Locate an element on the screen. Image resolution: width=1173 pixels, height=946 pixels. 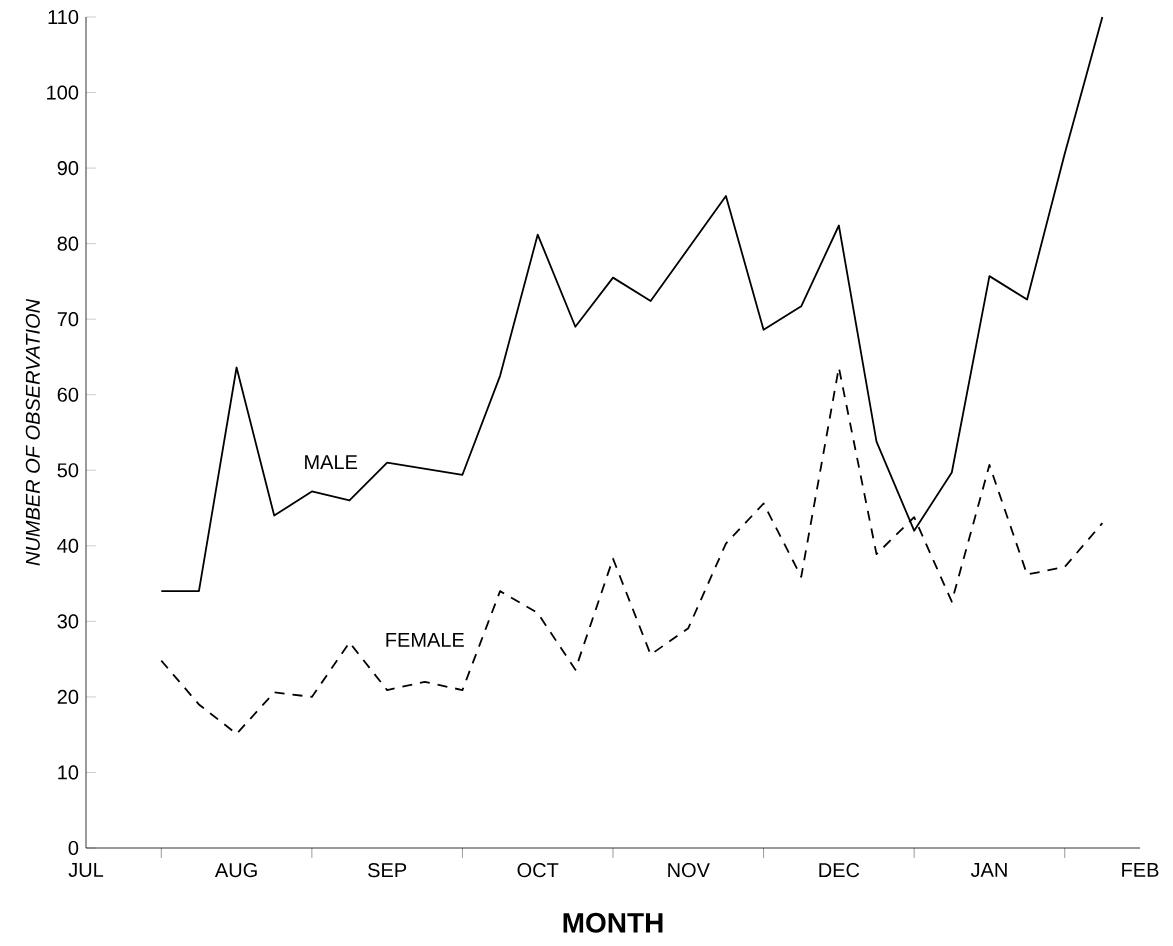
y-tick-label: 100 is located at coordinates (63, 92).